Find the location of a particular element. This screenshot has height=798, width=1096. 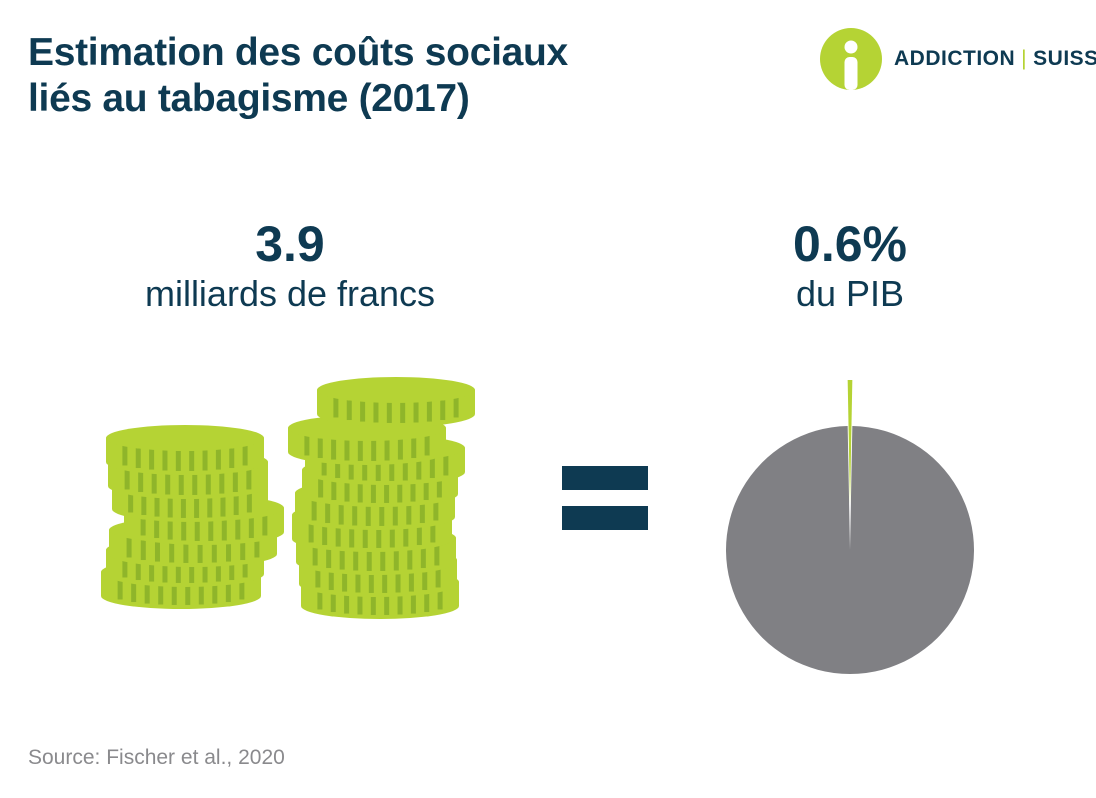

title-line-1: Estimation des coûts sociaux is located at coordinates (298, 52).